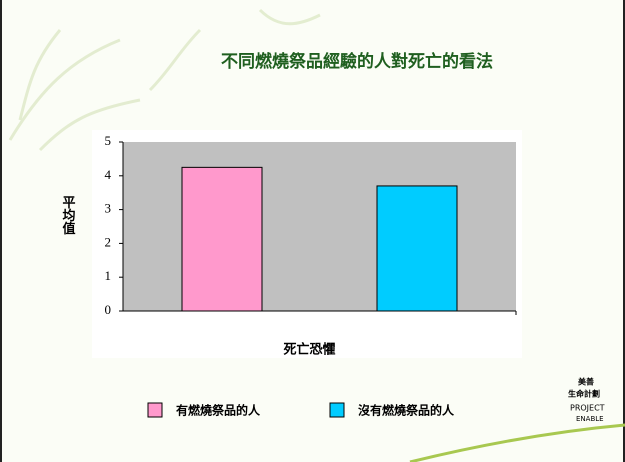 The width and height of the screenshot is (625, 462). I want to click on logo-text: ENABLE, so click(590, 419).